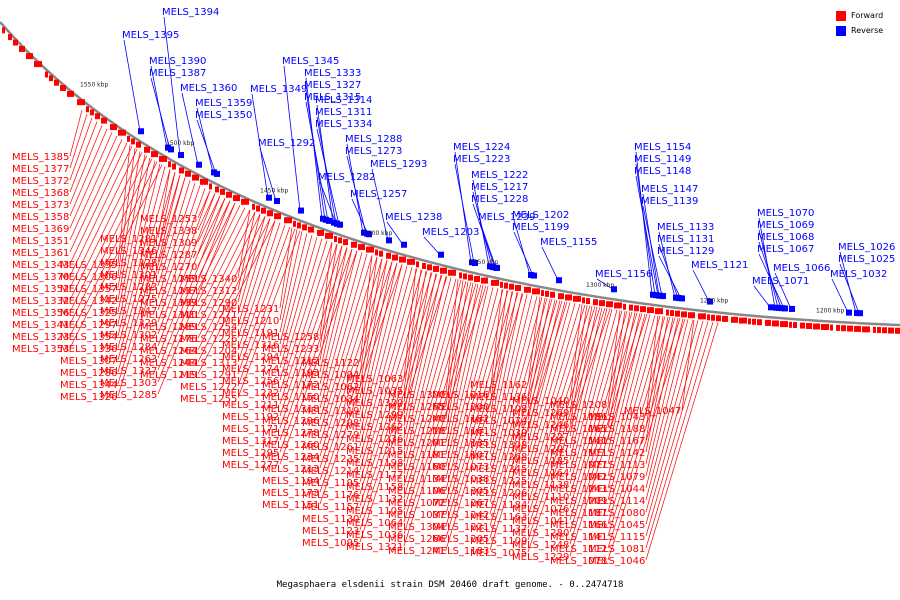  I want to click on forward-gene-label: MELS_1253, so click(168, 219).